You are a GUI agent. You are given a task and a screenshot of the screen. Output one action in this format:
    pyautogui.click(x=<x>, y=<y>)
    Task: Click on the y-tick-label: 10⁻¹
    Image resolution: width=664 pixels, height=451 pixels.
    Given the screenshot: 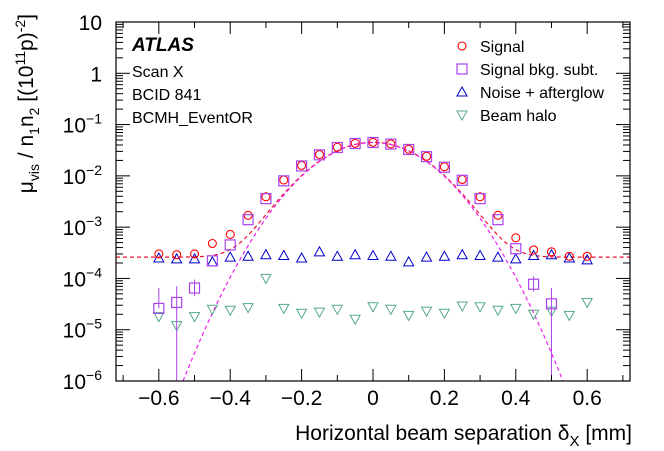 What is the action you would take?
    pyautogui.click(x=83, y=124)
    